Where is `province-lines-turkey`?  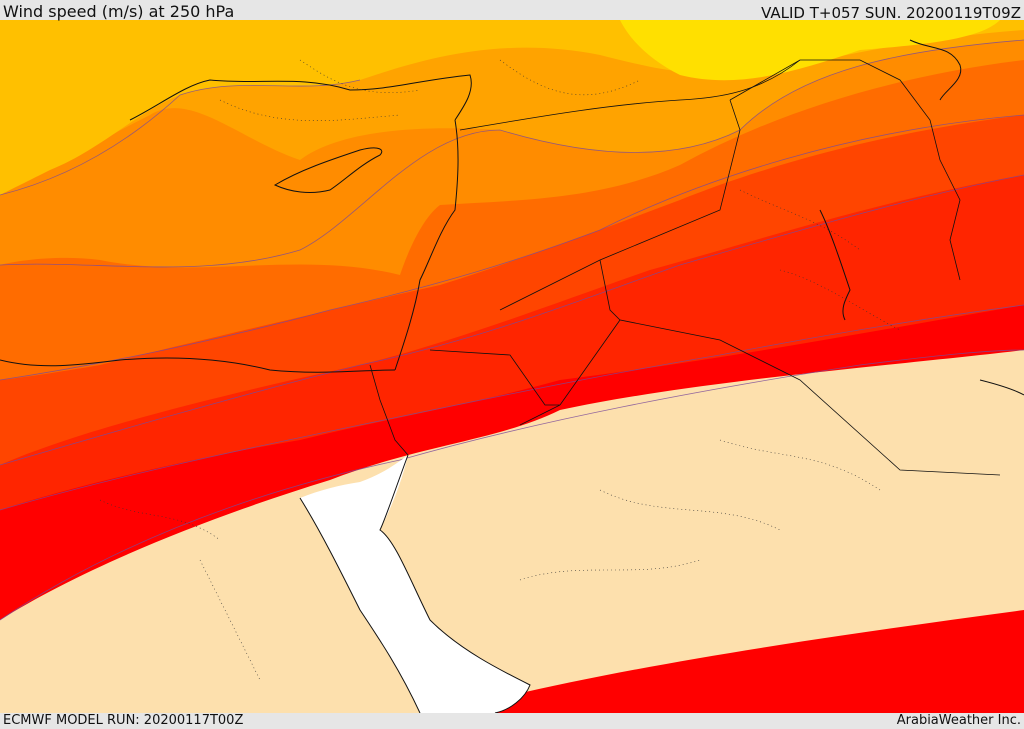
province-lines-turkey is located at coordinates (430, 90).